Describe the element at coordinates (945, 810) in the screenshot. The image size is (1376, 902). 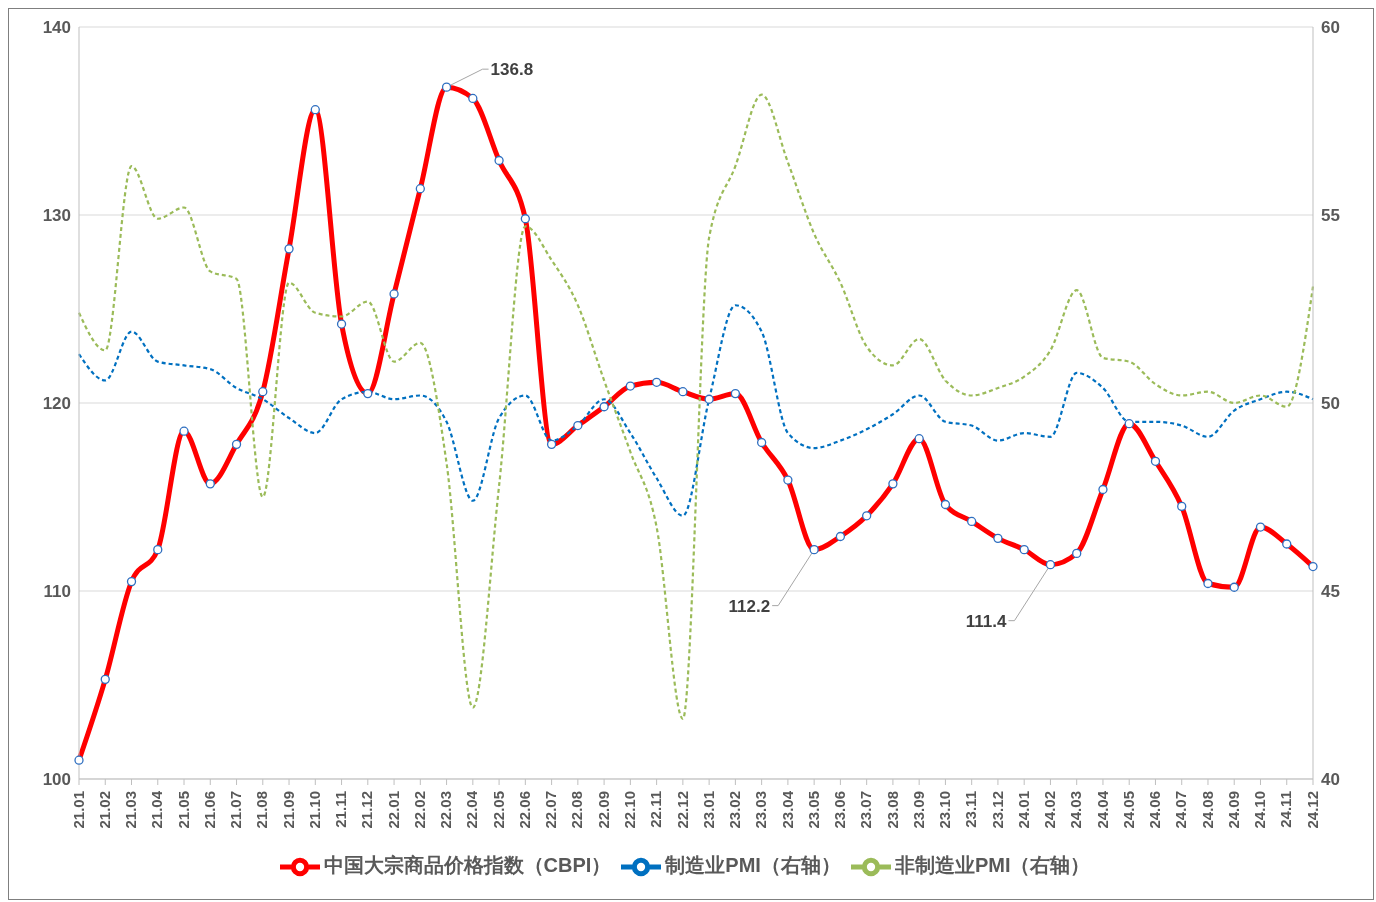
I see `x-tick-label: 23.10` at that location.